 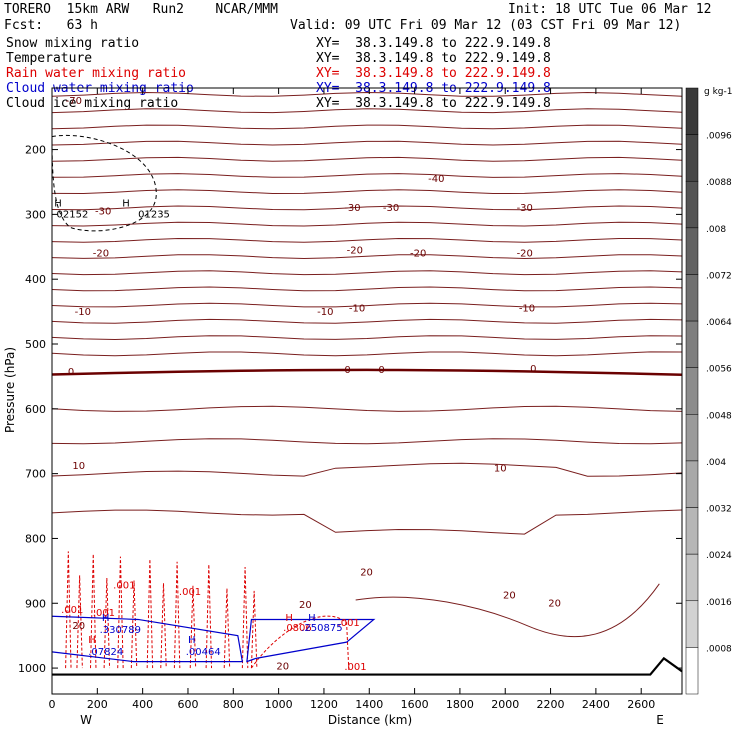 I want to click on y-tick-label: 700, so click(x=35, y=474).